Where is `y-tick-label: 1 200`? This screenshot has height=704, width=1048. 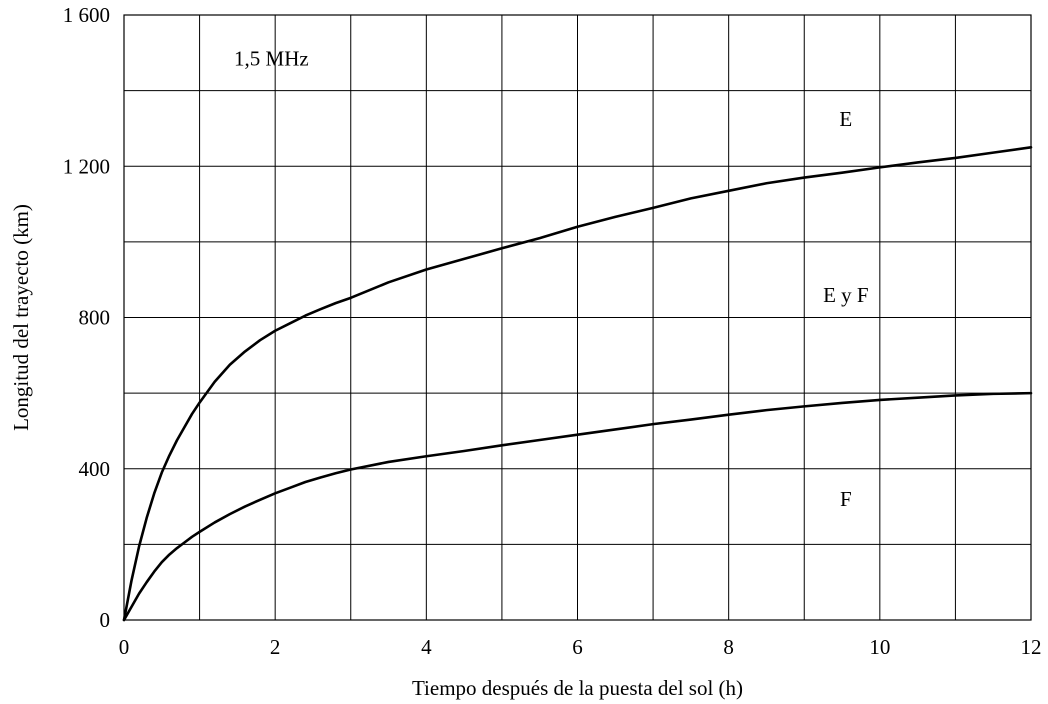 y-tick-label: 1 200 is located at coordinates (86, 166).